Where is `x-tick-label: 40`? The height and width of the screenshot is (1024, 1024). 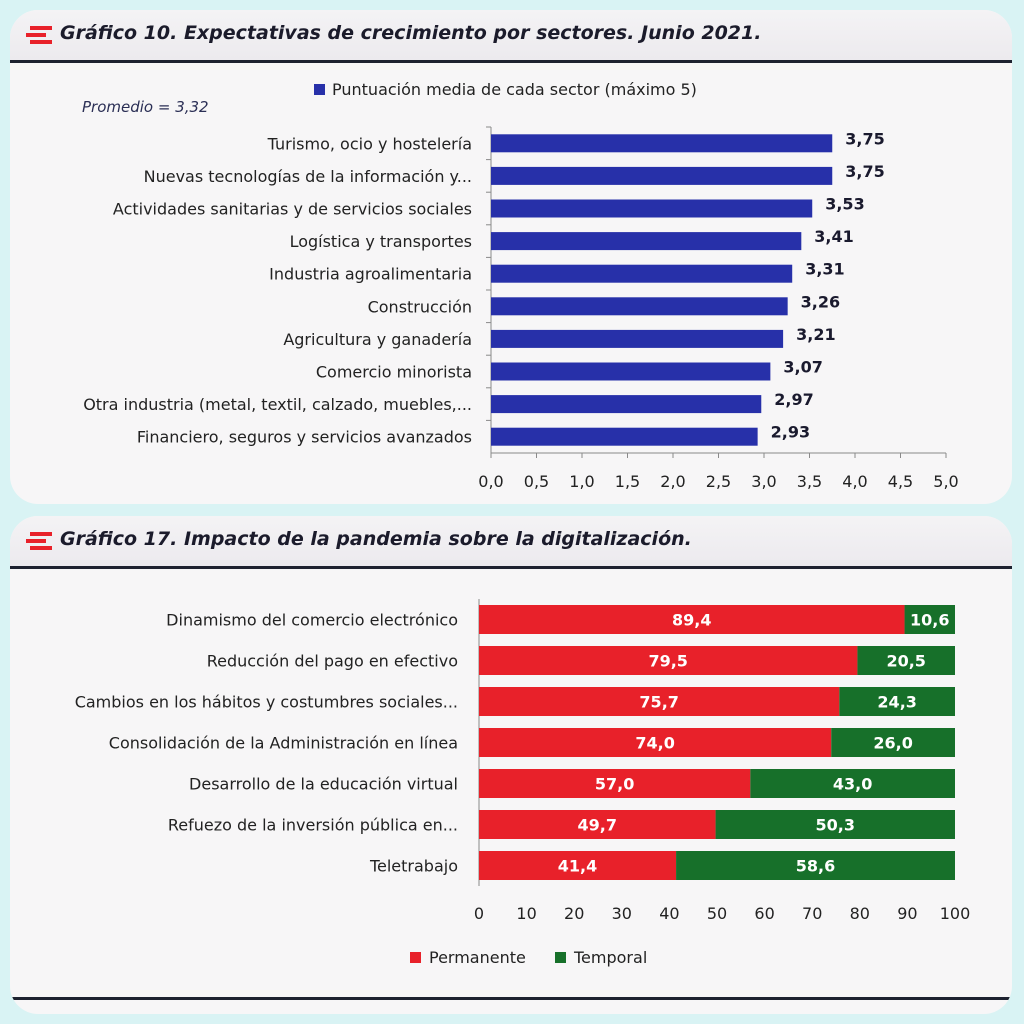 x-tick-label: 40 is located at coordinates (669, 913).